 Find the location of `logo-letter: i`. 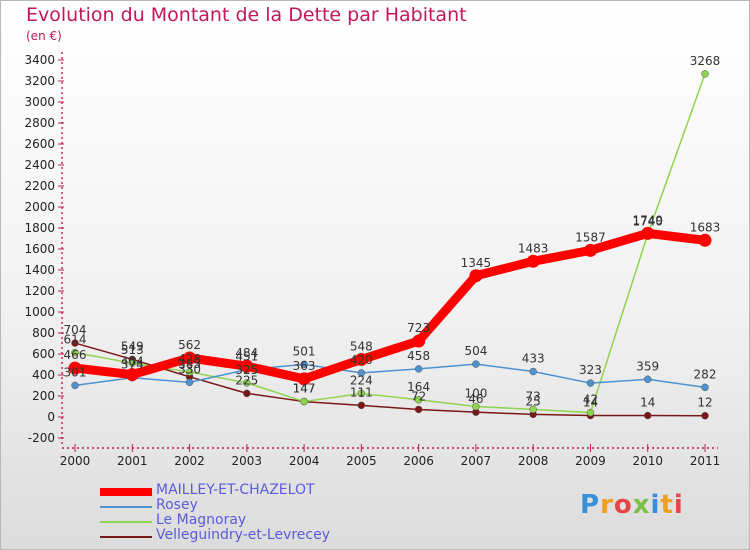

logo-letter: i is located at coordinates (678, 505).